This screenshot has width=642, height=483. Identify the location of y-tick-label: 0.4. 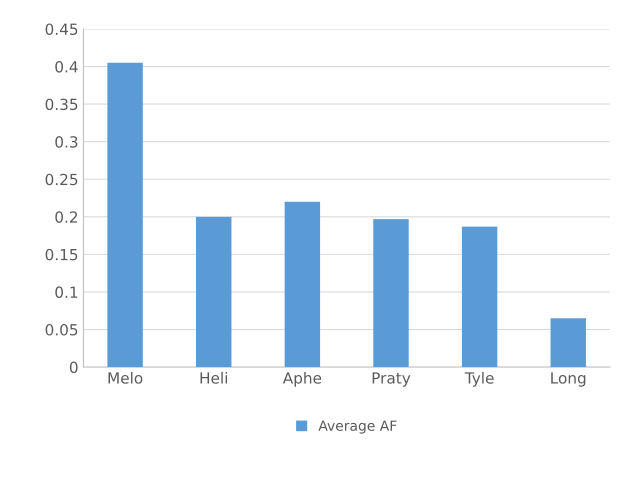
(66, 67).